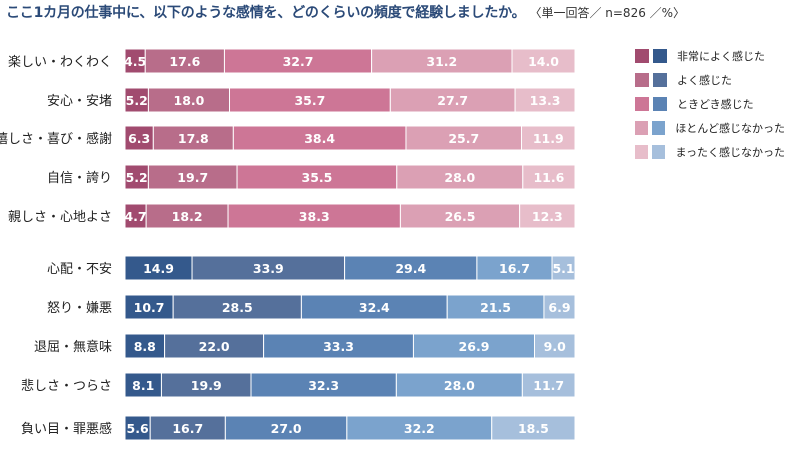 The width and height of the screenshot is (790, 466). What do you see at coordinates (559, 307) in the screenshot?
I see `bar-value-label: 6.9` at bounding box center [559, 307].